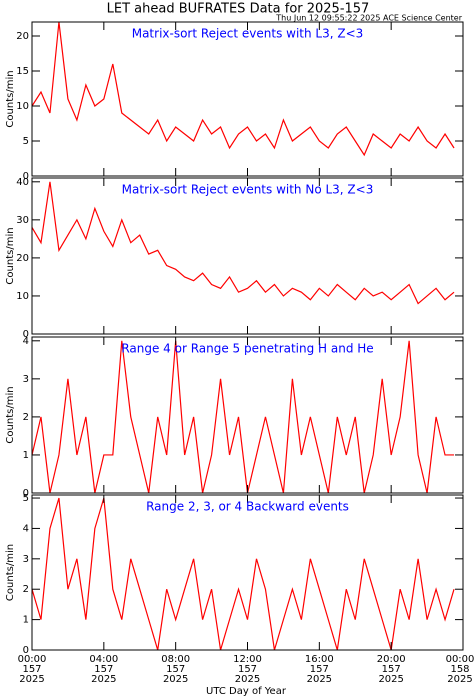 The height and width of the screenshot is (700, 476). I want to click on page-title: LET ahead BUFRATES Data for 2025-157, so click(238, 9).